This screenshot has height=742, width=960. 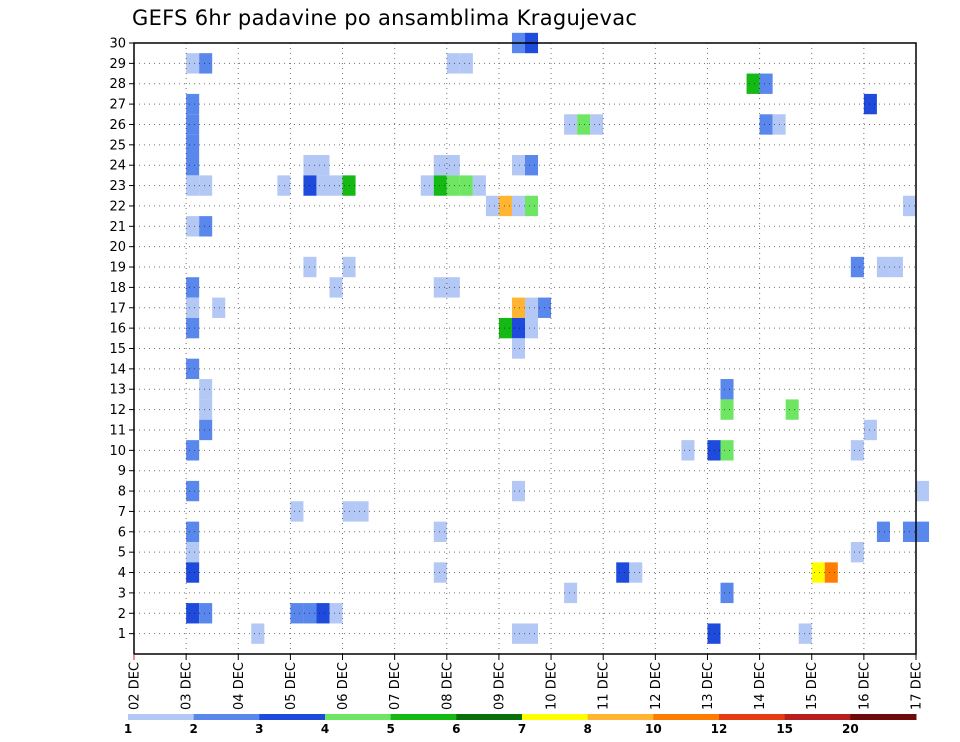 I want to click on y-tick-label: 28, so click(x=117, y=84).